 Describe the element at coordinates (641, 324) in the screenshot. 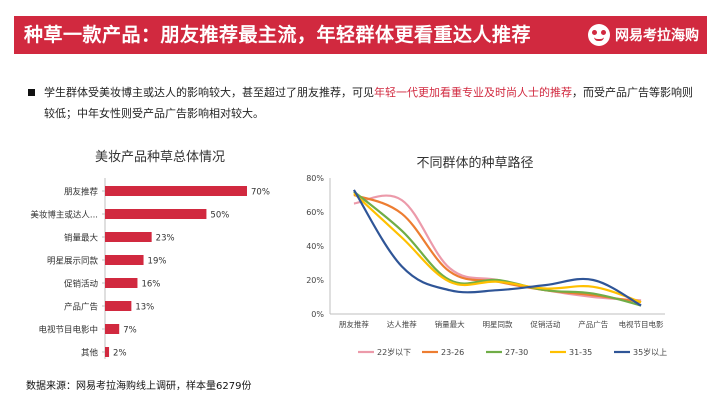

I see `x-tick-label: 电视节目电影` at that location.